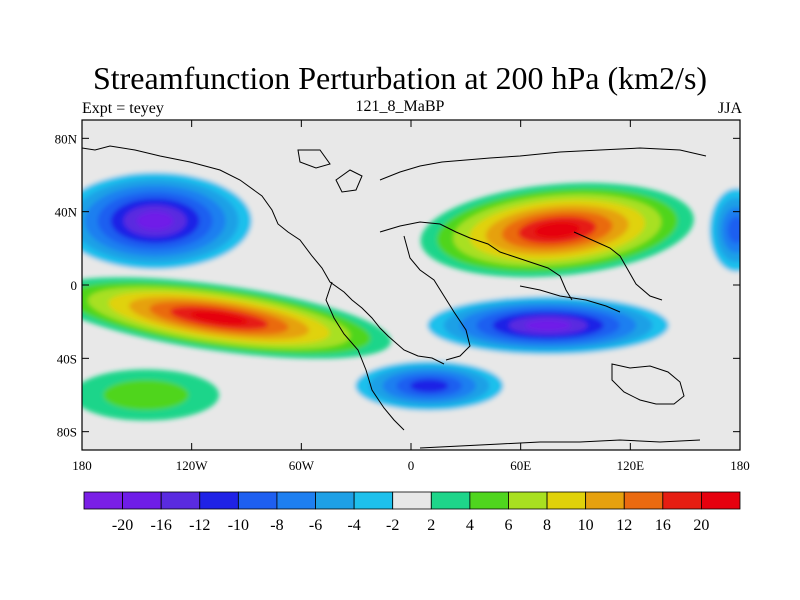 The height and width of the screenshot is (600, 800). Describe the element at coordinates (122, 525) in the screenshot. I see `colorbar-label: -20` at that location.